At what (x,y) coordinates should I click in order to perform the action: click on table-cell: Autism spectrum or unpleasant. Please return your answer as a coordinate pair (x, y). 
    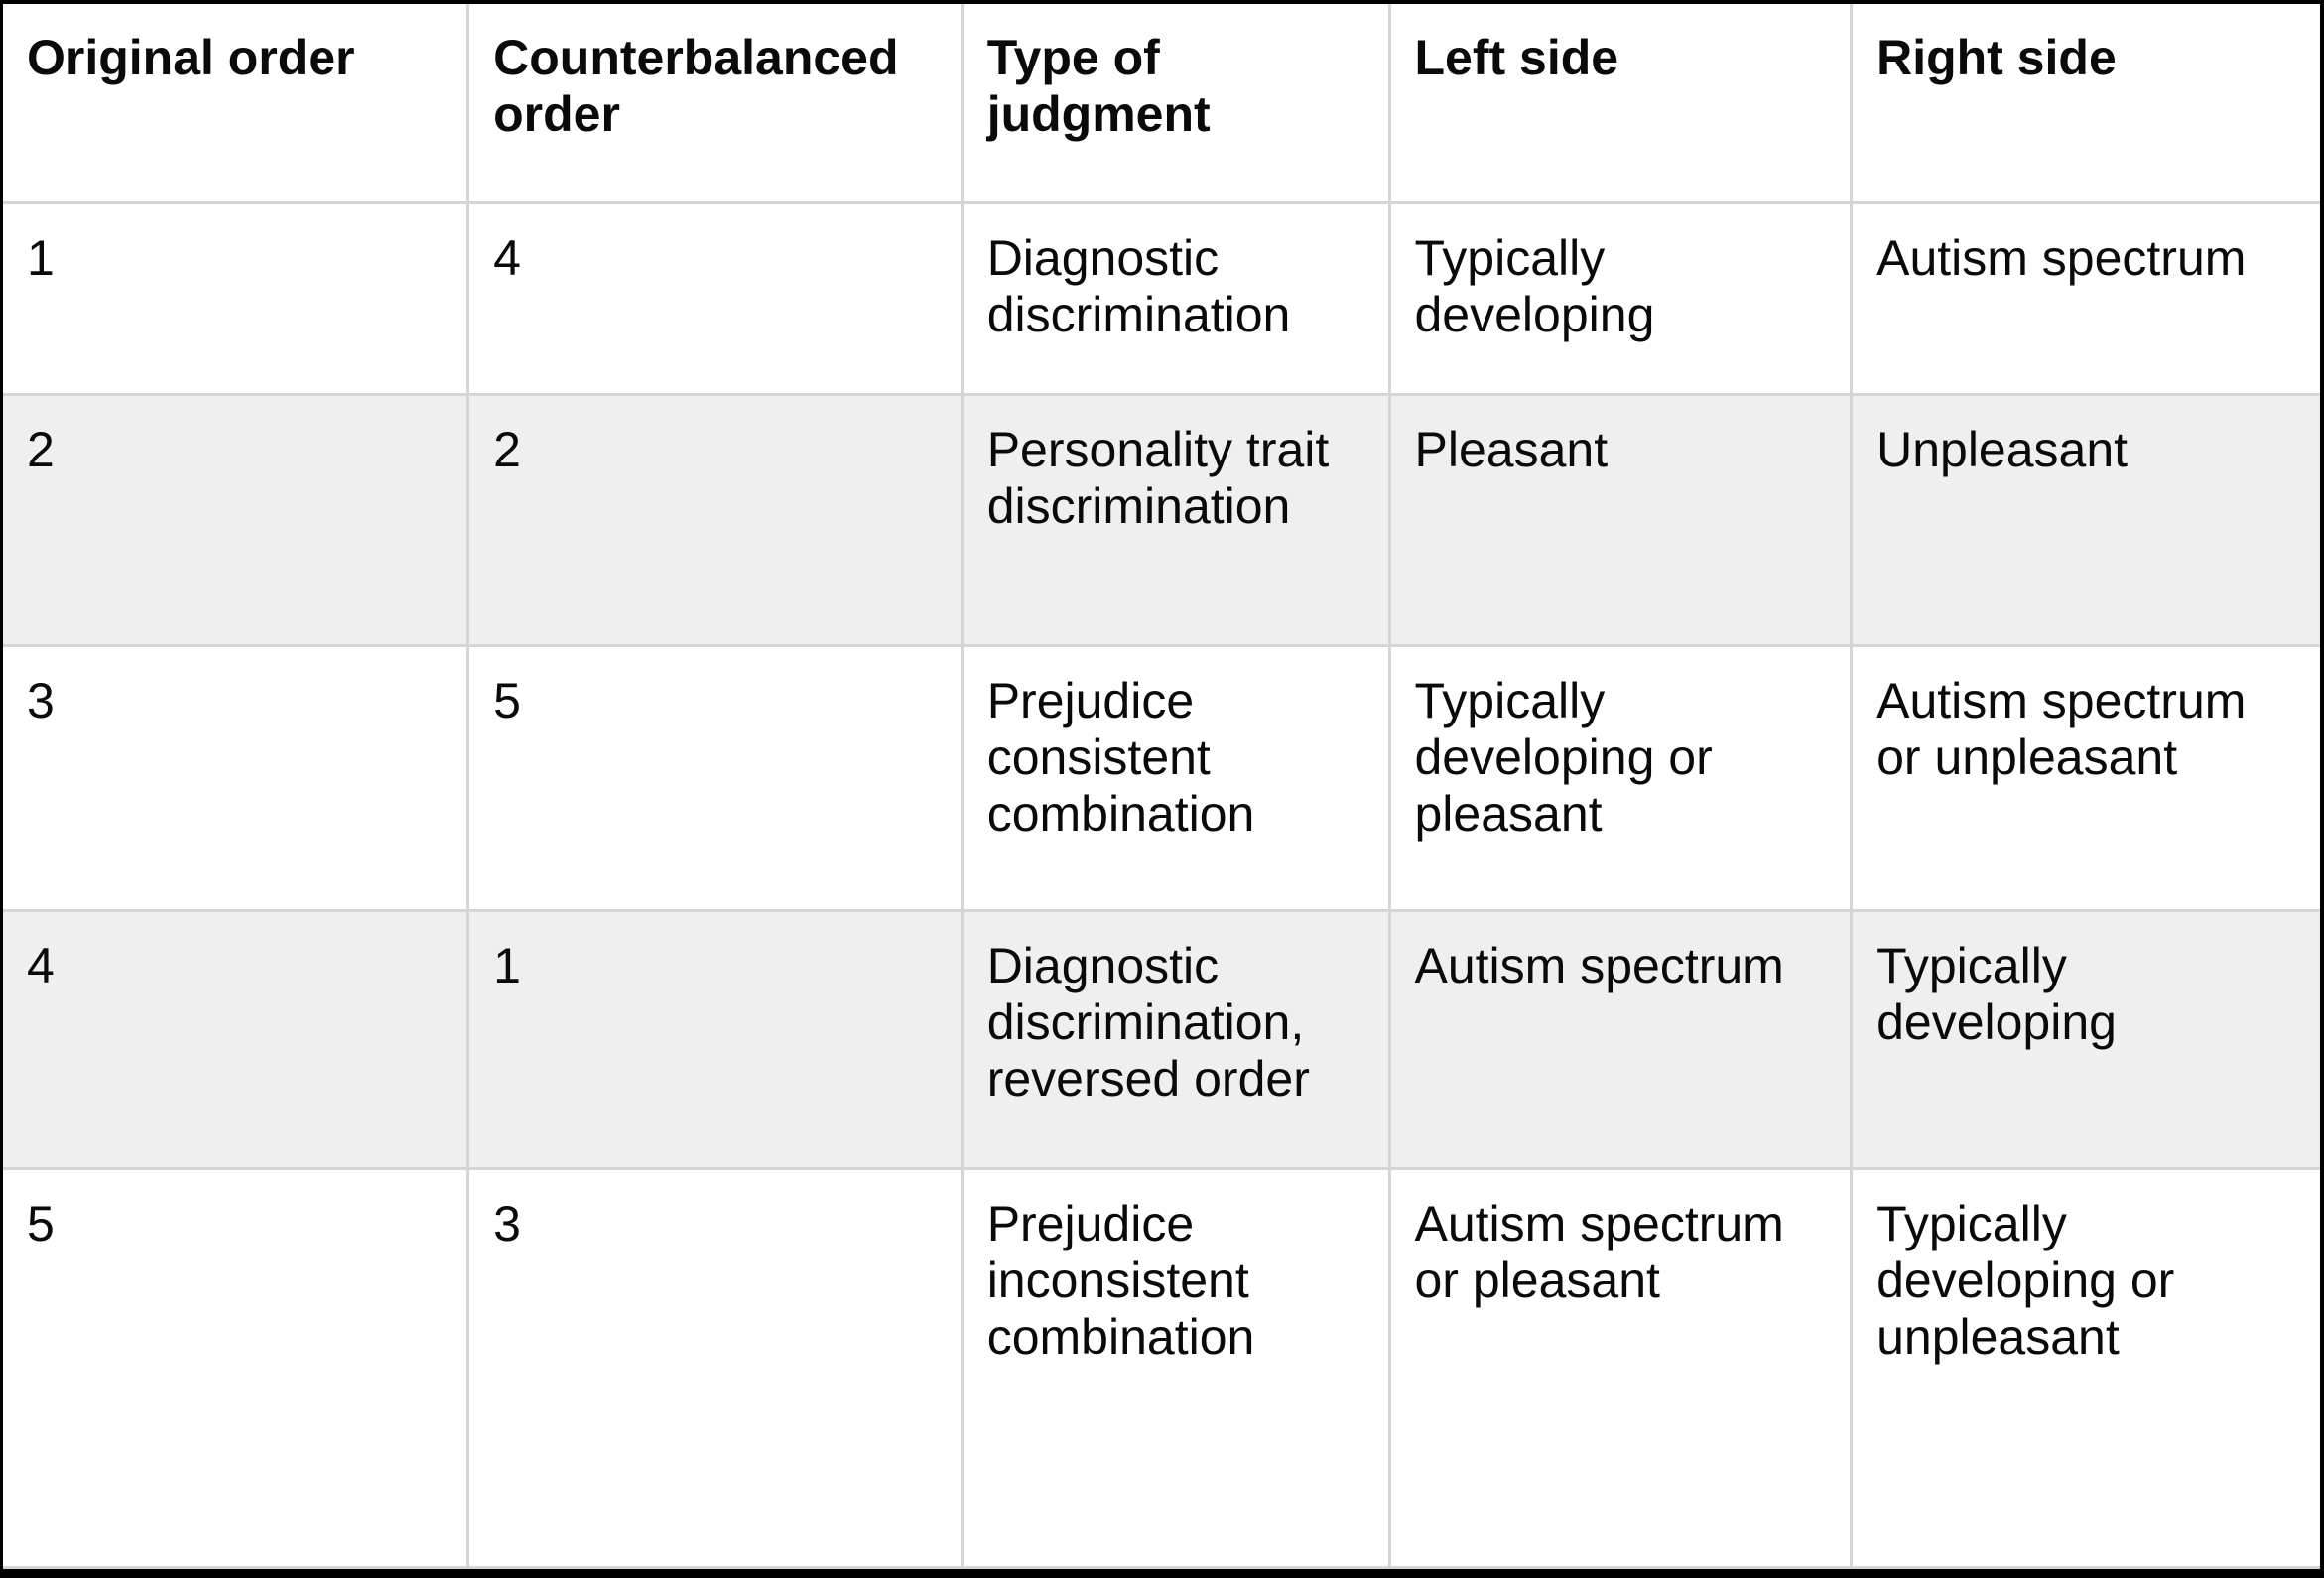
    Looking at the image, I should click on (2085, 777).